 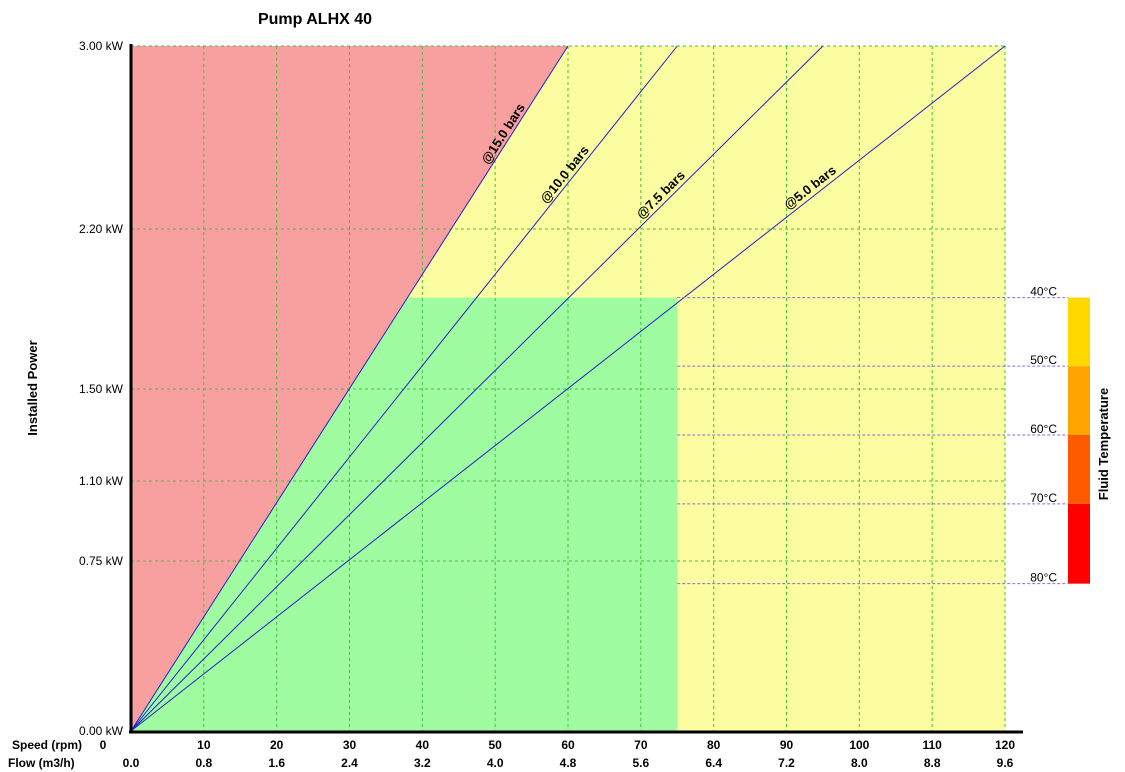 What do you see at coordinates (1005, 745) in the screenshot?
I see `x-tick-label-speed: 120` at bounding box center [1005, 745].